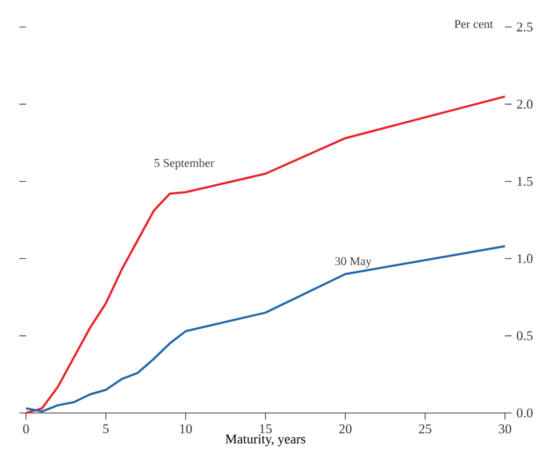 This screenshot has width=543, height=452. Describe the element at coordinates (525, 259) in the screenshot. I see `y-tick-label: 1.0` at that location.